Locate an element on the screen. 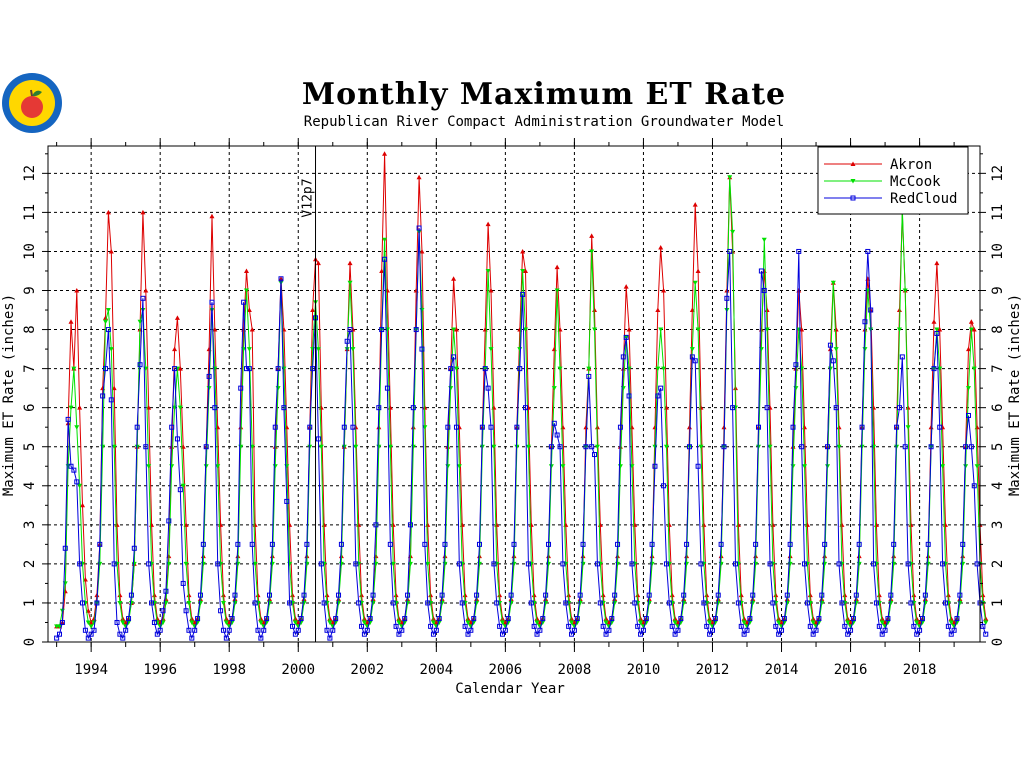  y-tick-label-right: 10 is located at coordinates (998, 251).